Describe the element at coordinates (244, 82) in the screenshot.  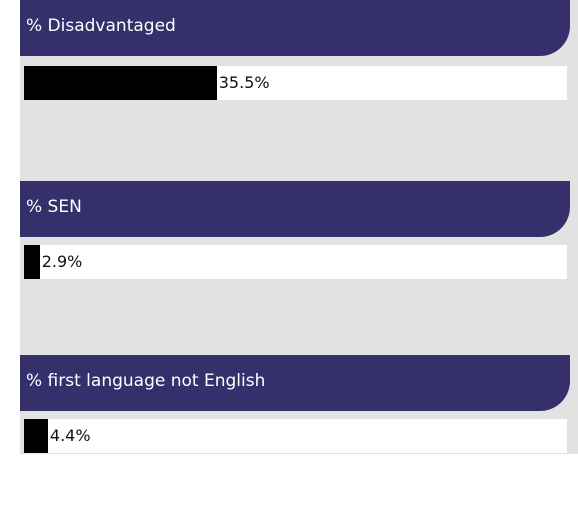
I see `value-label: 35.5%` at that location.